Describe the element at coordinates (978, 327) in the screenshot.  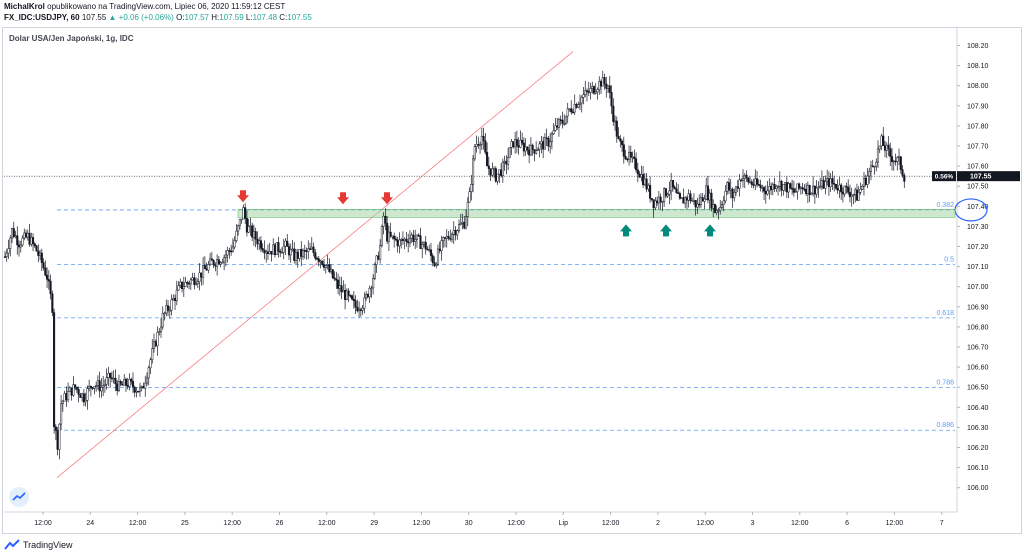
I see `price-axis-label: 106.80` at that location.